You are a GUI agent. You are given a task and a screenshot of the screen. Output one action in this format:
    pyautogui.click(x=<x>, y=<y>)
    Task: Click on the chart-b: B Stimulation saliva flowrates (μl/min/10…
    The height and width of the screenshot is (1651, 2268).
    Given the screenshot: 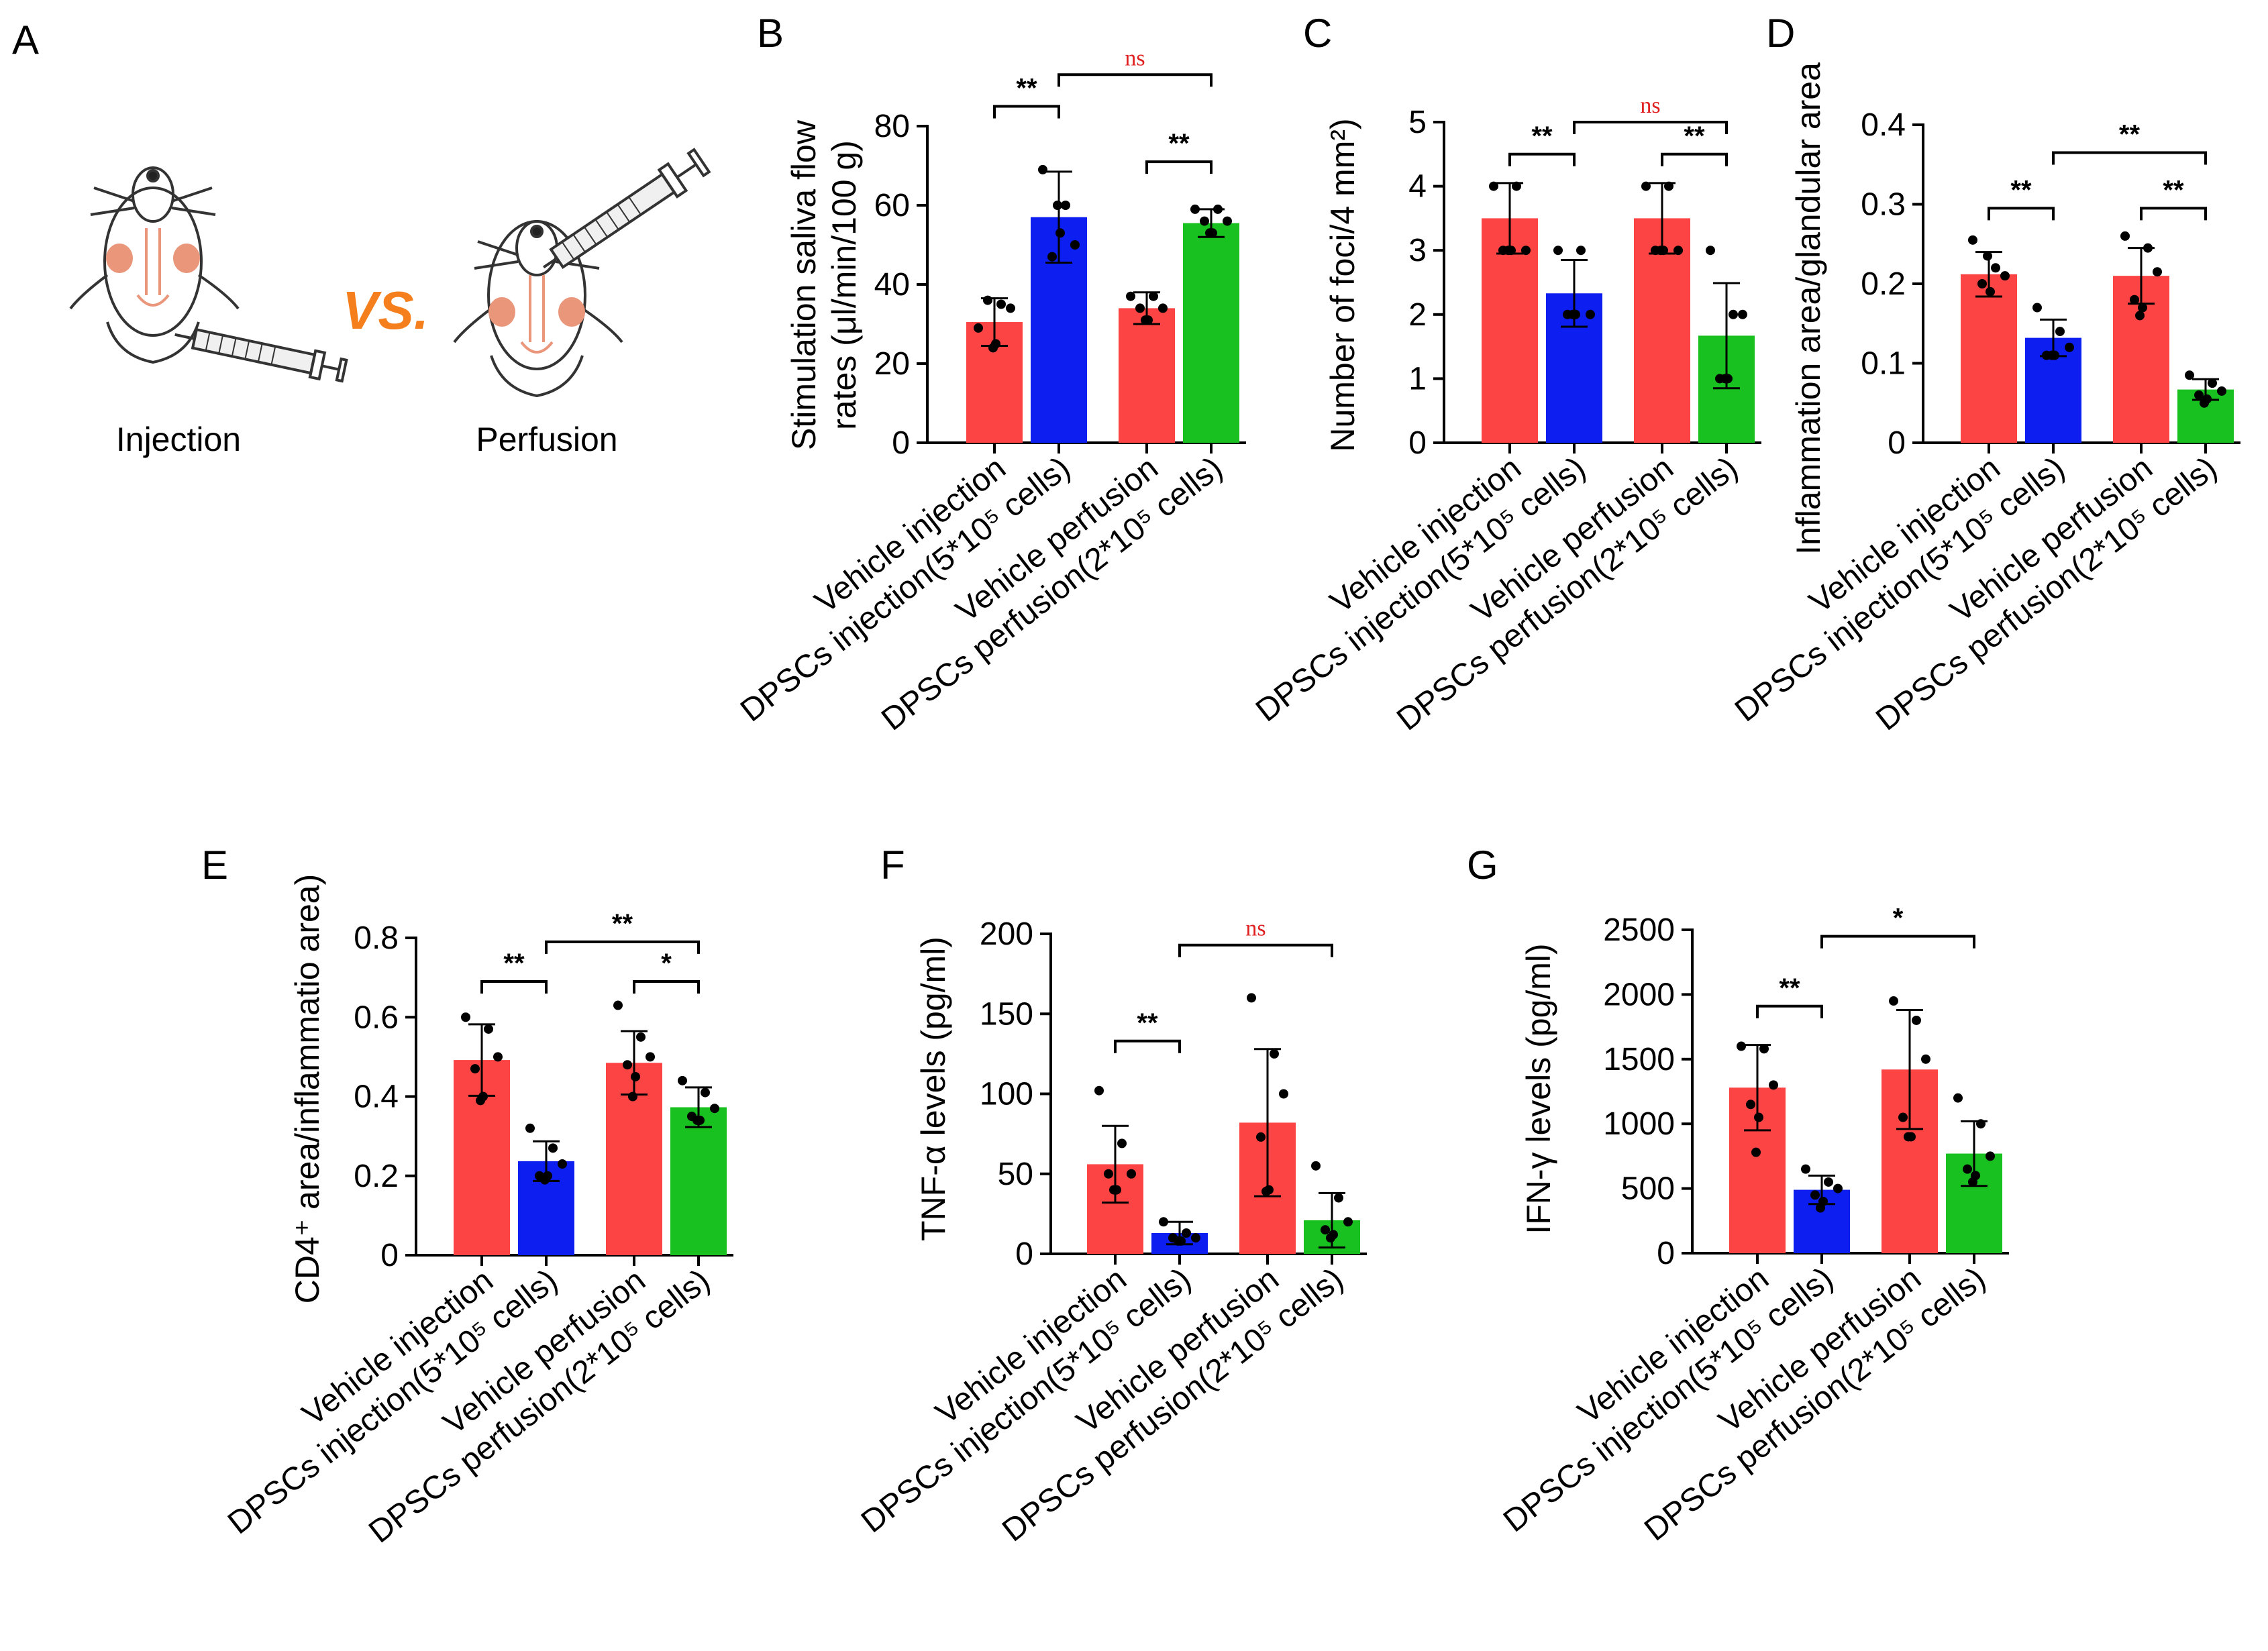 What is the action you would take?
    pyautogui.click(x=990, y=374)
    